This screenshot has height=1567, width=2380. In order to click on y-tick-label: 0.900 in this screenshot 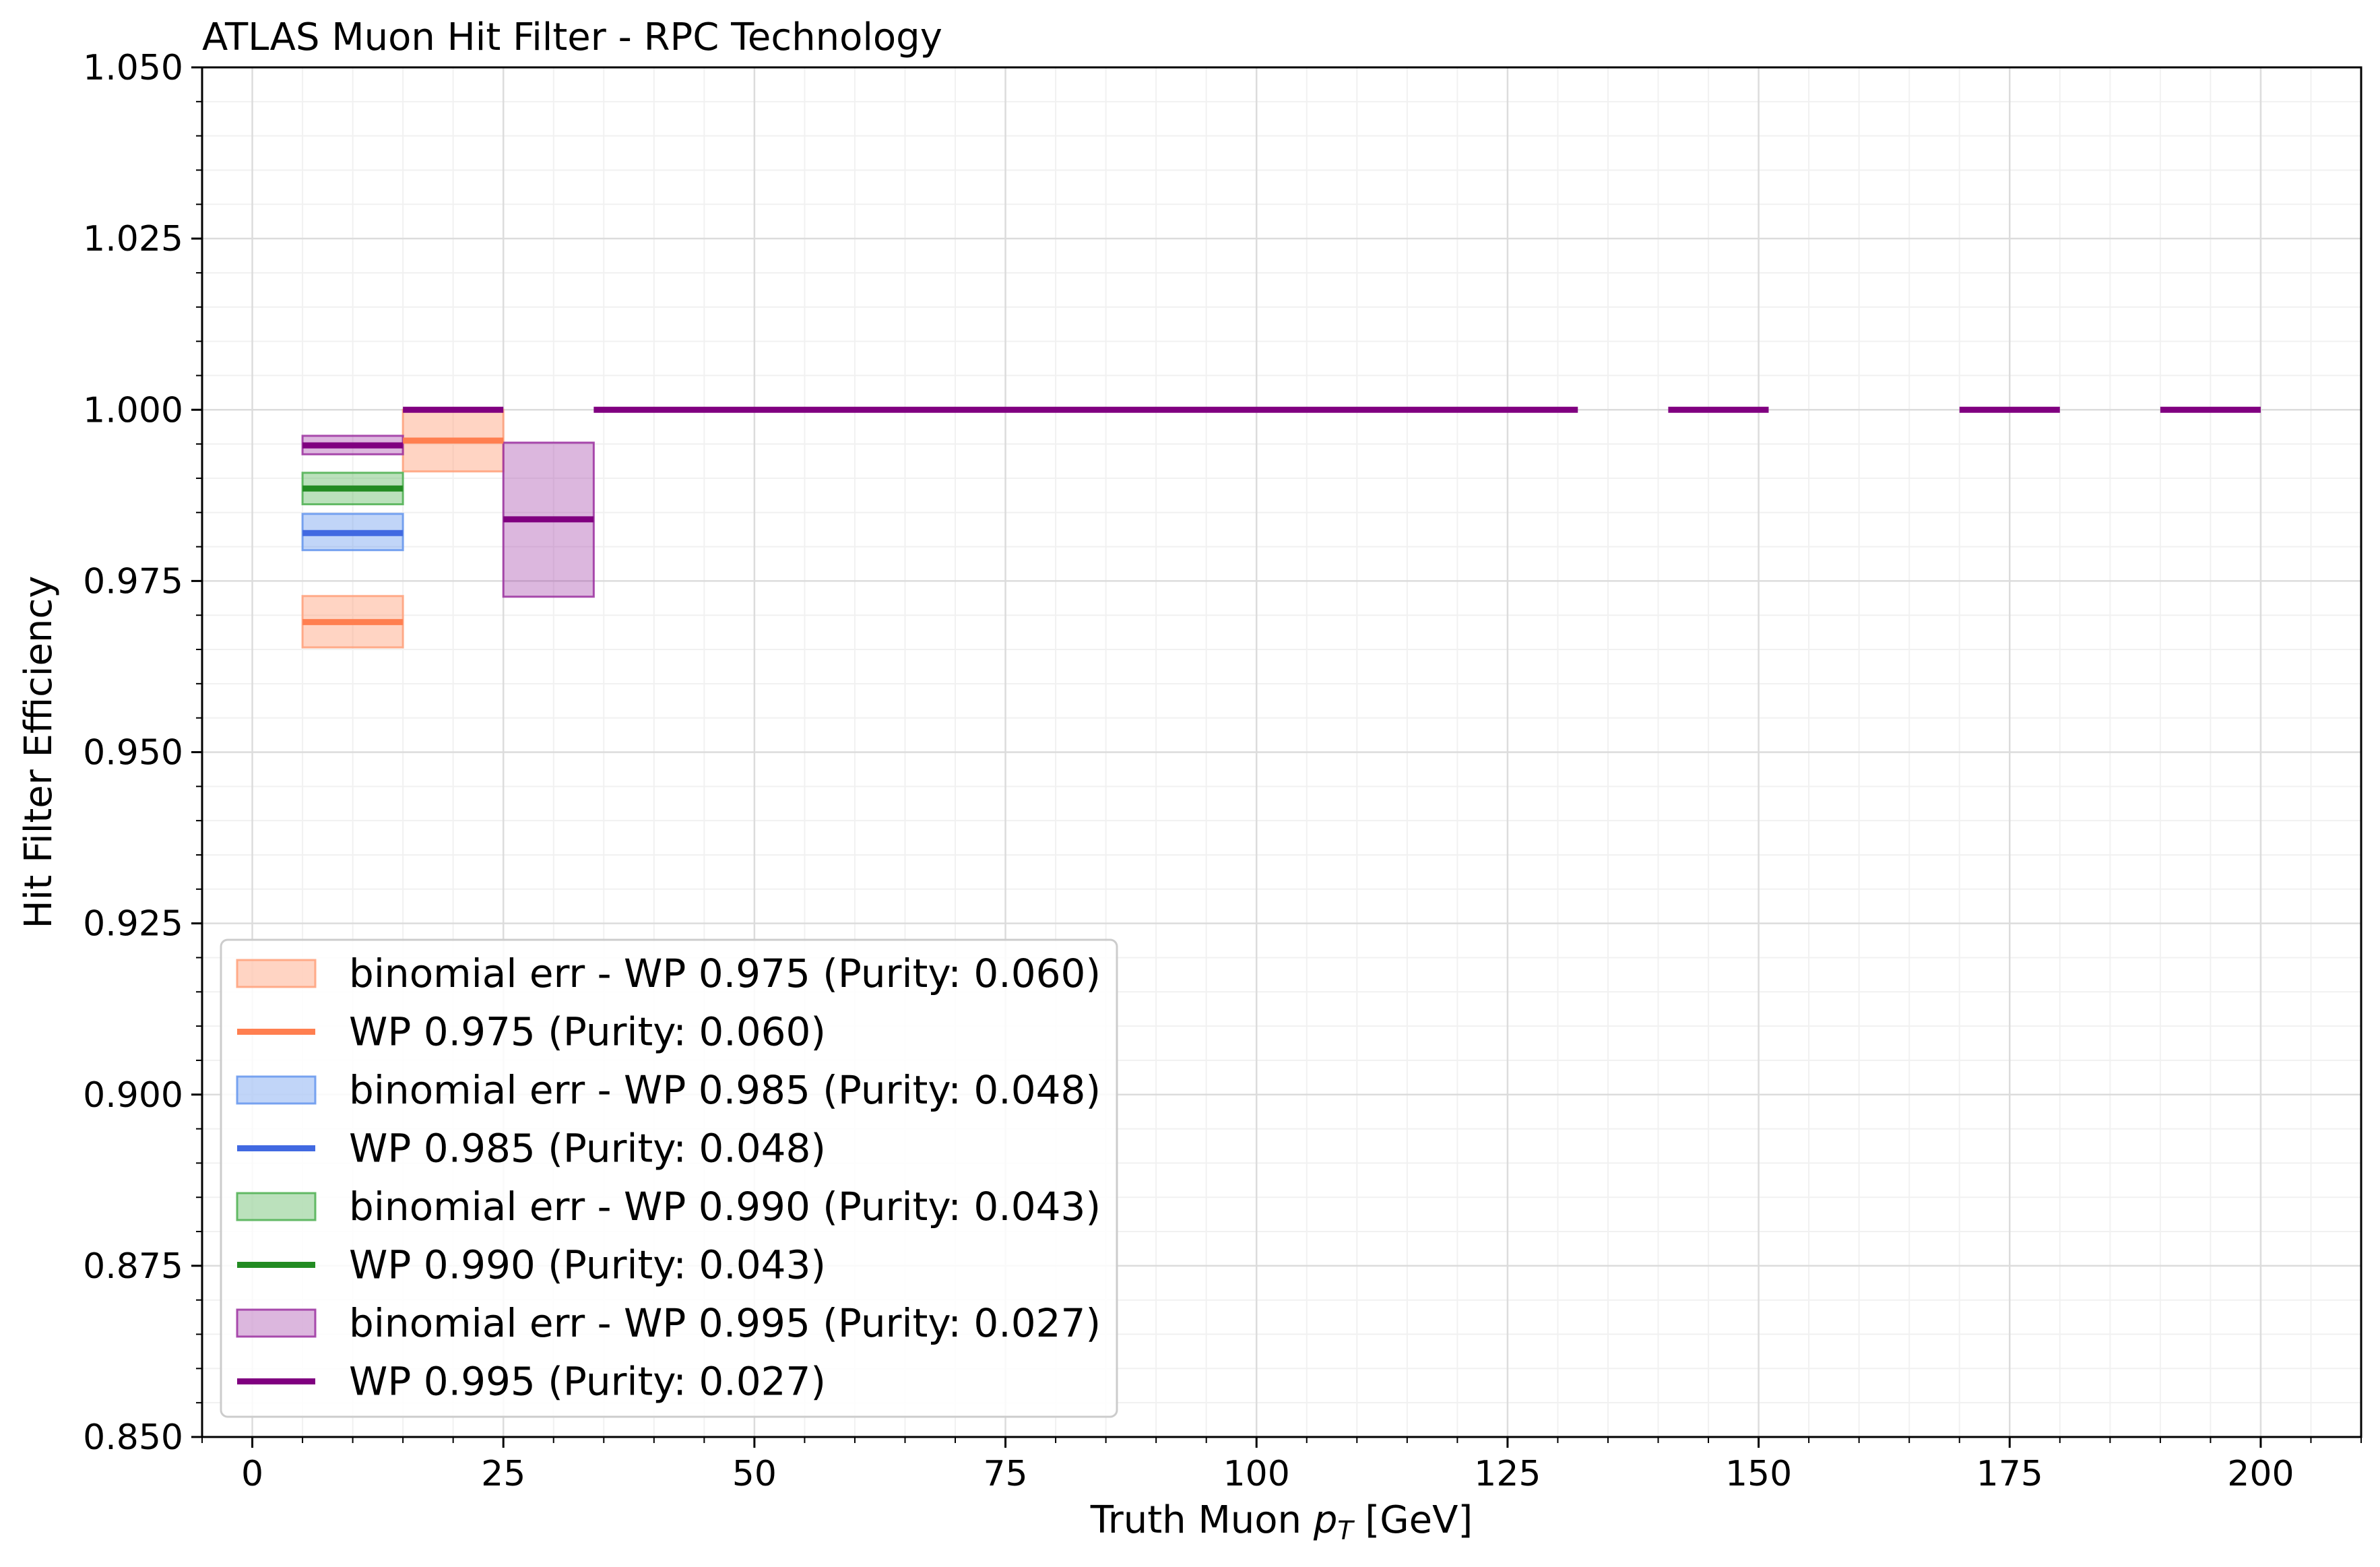, I will do `click(133, 1095)`.